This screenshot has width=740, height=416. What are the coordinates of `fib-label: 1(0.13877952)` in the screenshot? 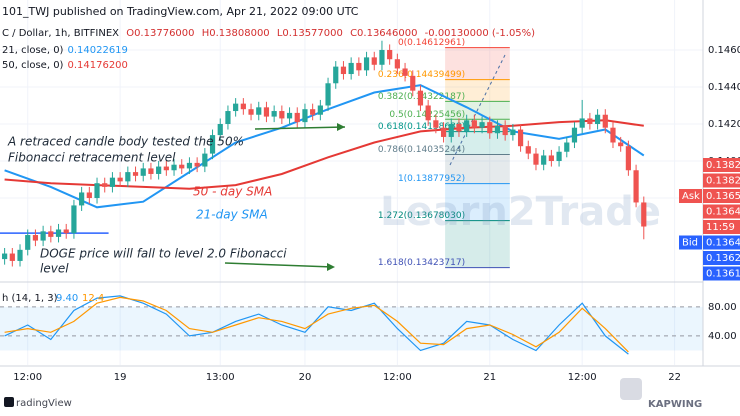 It's located at (431, 179).